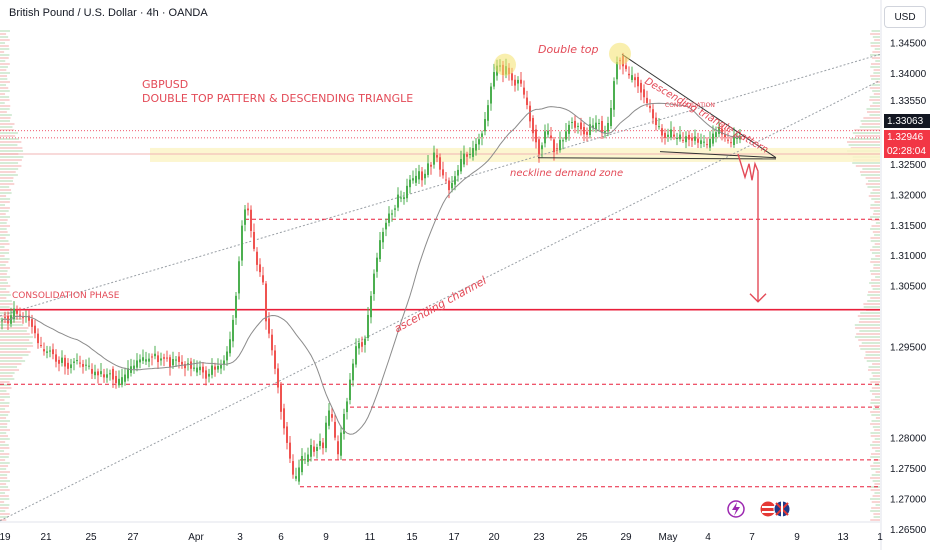 The width and height of the screenshot is (932, 550). Describe the element at coordinates (908, 165) in the screenshot. I see `y-tick-label: 1.32500` at that location.